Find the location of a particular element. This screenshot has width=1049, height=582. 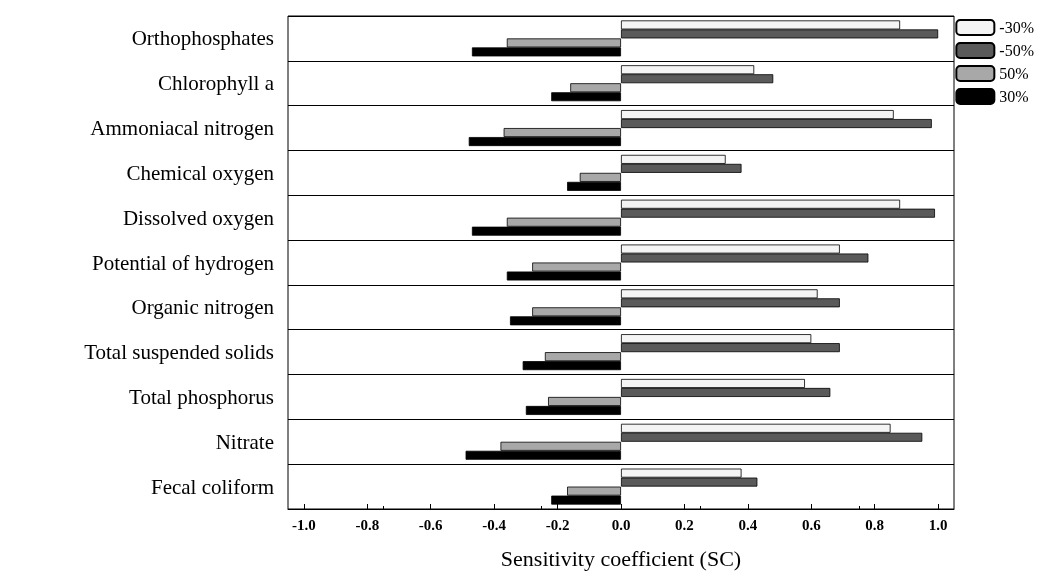

y-tick-label: Total suspended solids is located at coordinates (179, 352).